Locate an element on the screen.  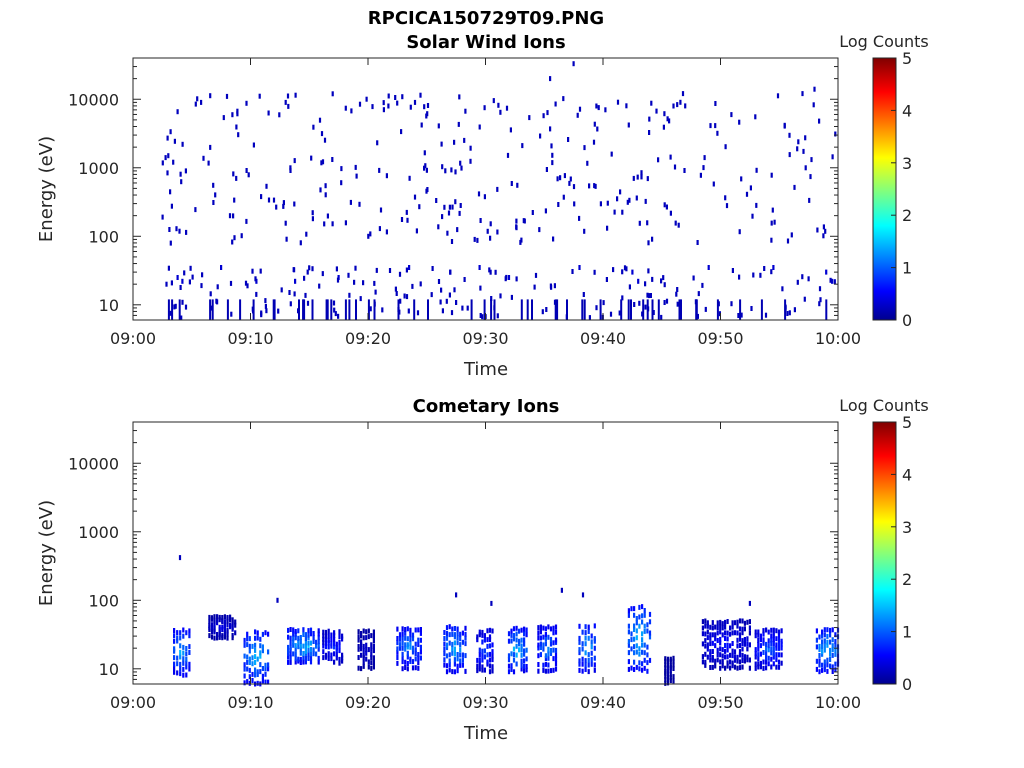
colorbar-tick-label: 2 is located at coordinates (907, 579).